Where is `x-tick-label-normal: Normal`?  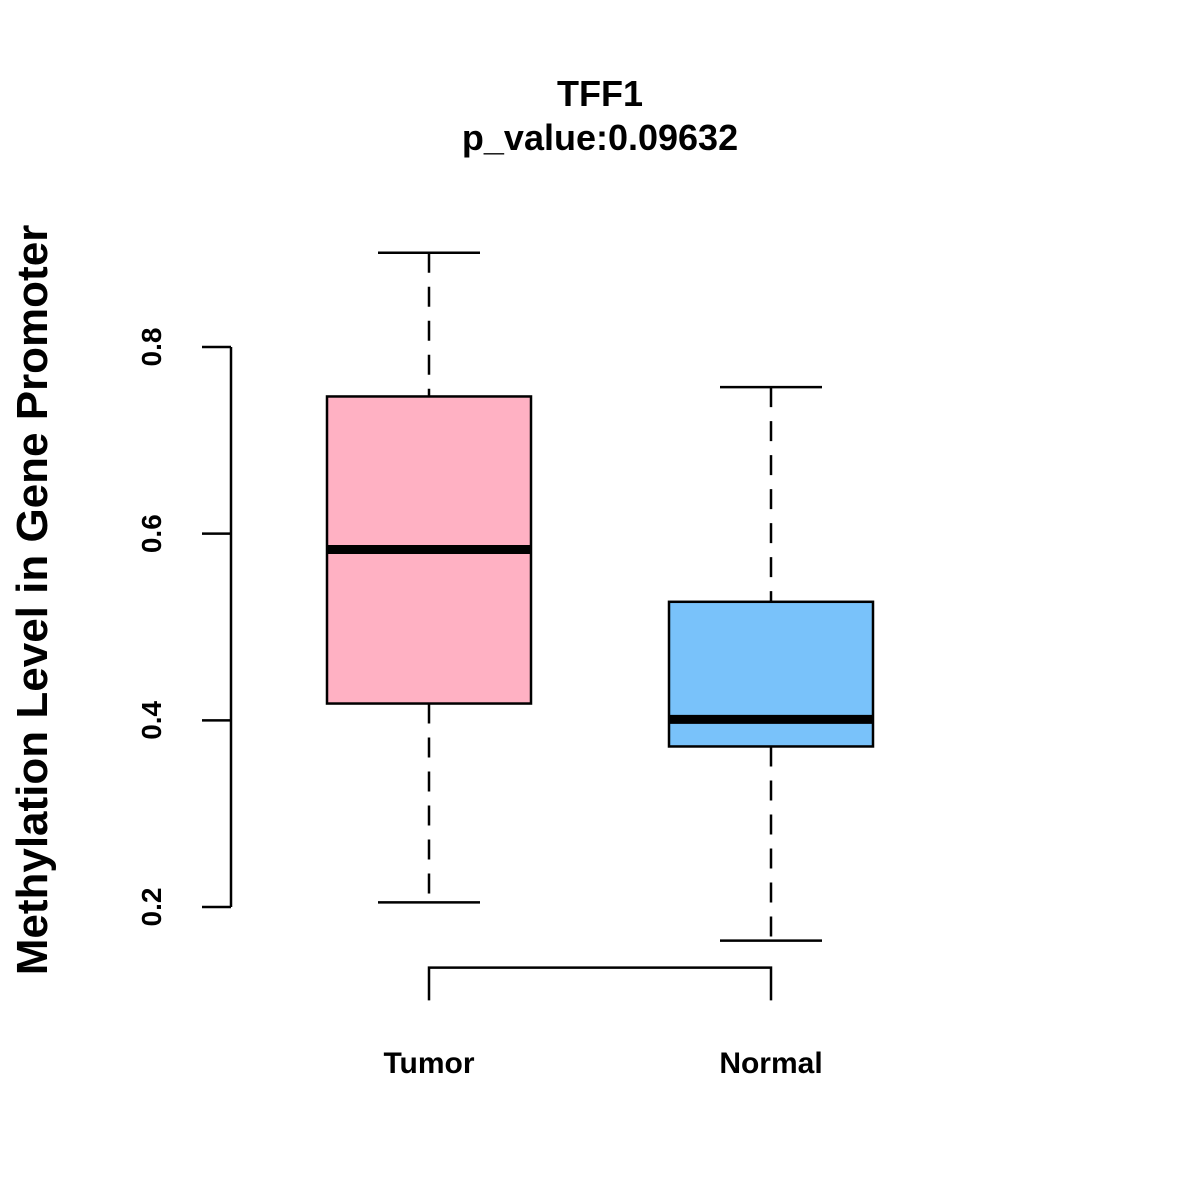 x-tick-label-normal: Normal is located at coordinates (770, 1063).